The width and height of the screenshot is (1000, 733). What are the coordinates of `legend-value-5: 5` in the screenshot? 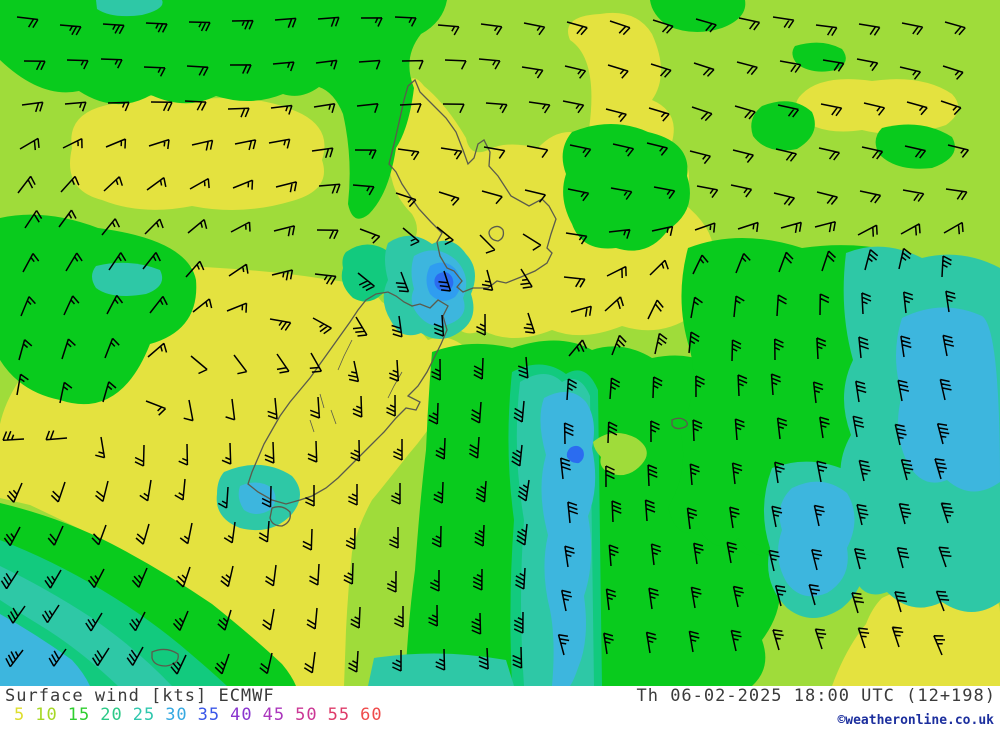 It's located at (20, 715).